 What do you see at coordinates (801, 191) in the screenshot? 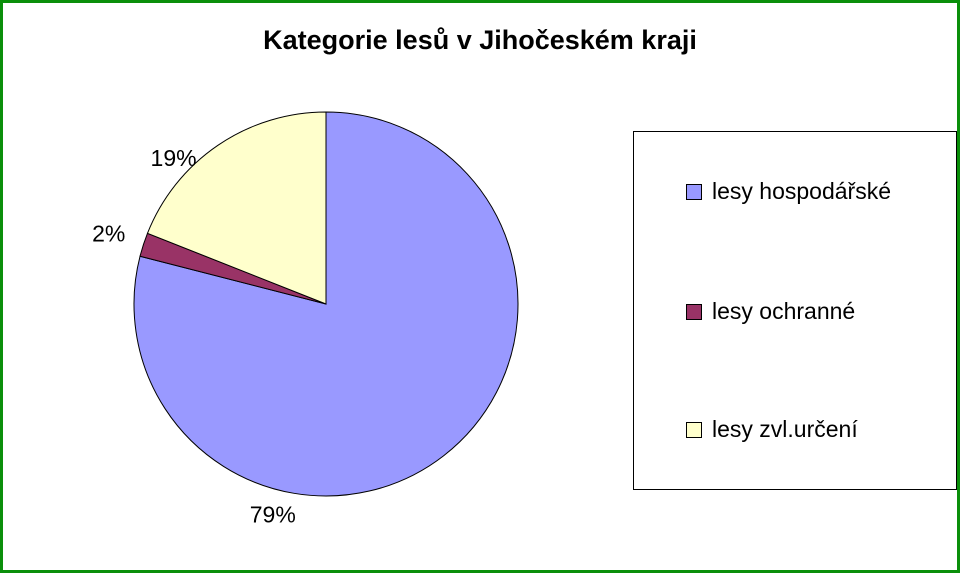
I see `legend-label-hospodarske: lesy hospodářské` at bounding box center [801, 191].